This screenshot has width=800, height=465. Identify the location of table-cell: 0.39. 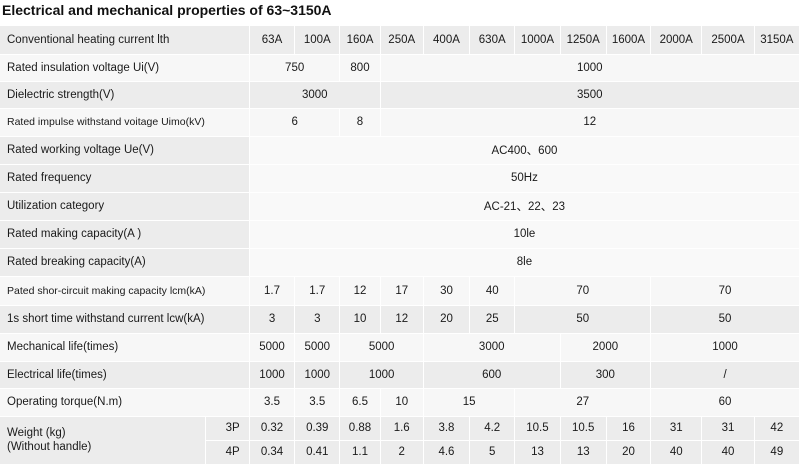
(317, 428).